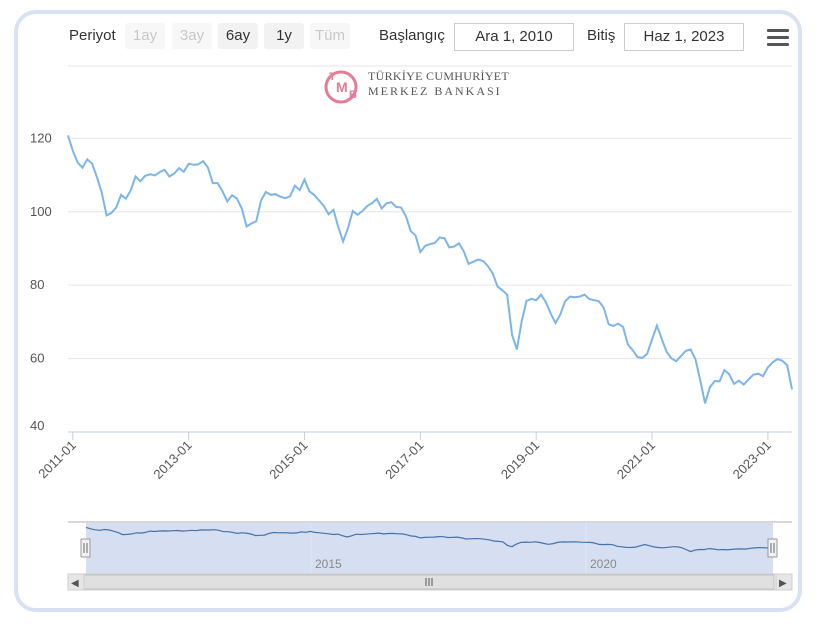 The height and width of the screenshot is (624, 820). I want to click on navigator-handle-left, so click(85, 548).